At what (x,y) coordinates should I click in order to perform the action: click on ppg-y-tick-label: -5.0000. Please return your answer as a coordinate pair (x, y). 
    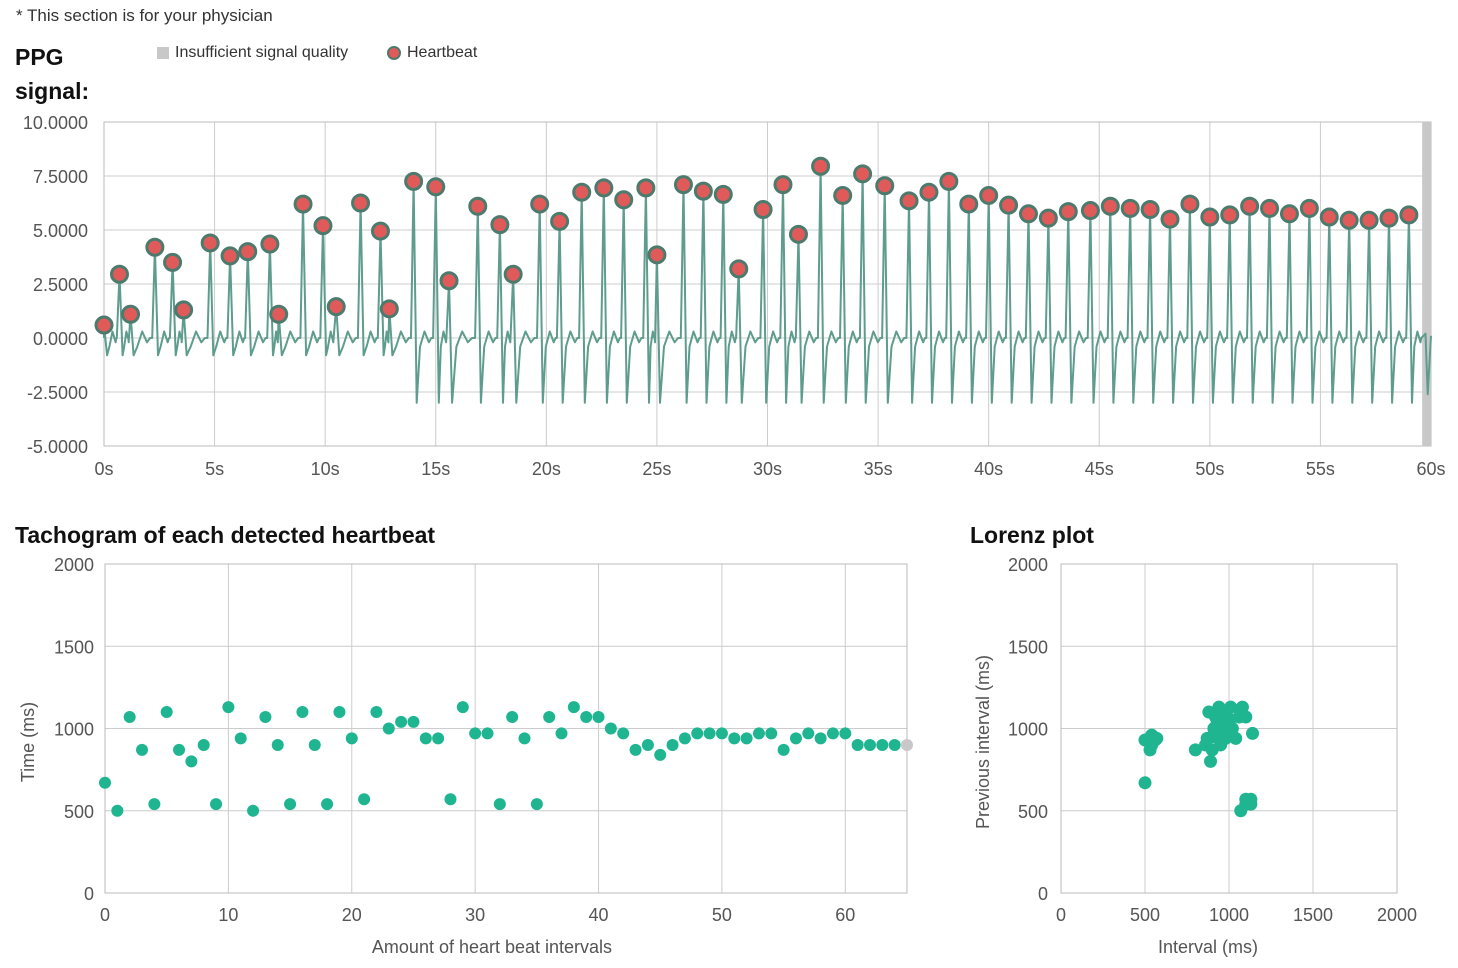
    Looking at the image, I should click on (57, 447).